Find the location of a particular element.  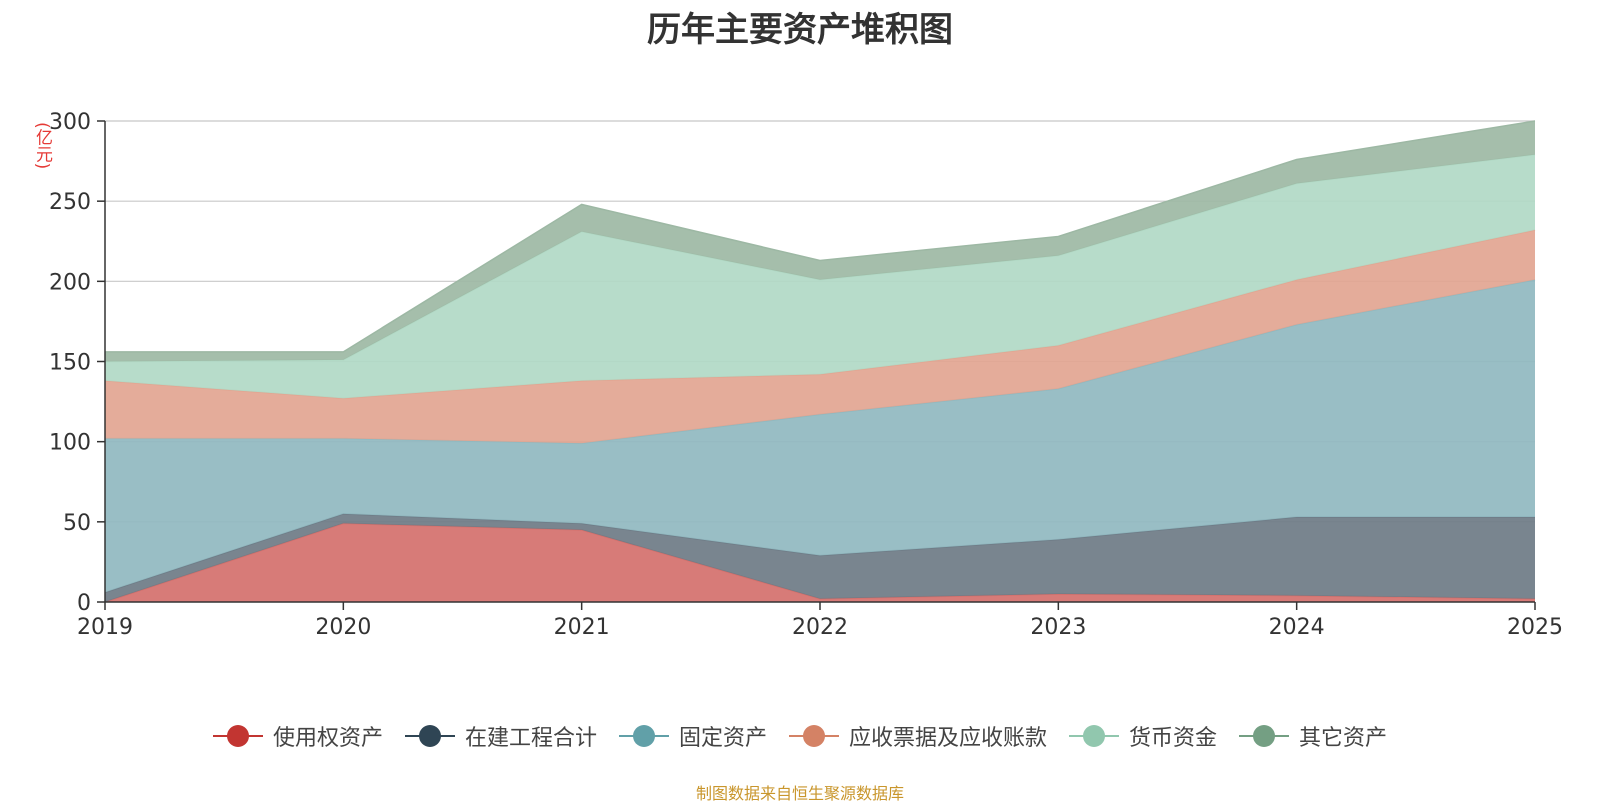

y-tick-label: 200 is located at coordinates (70, 282).